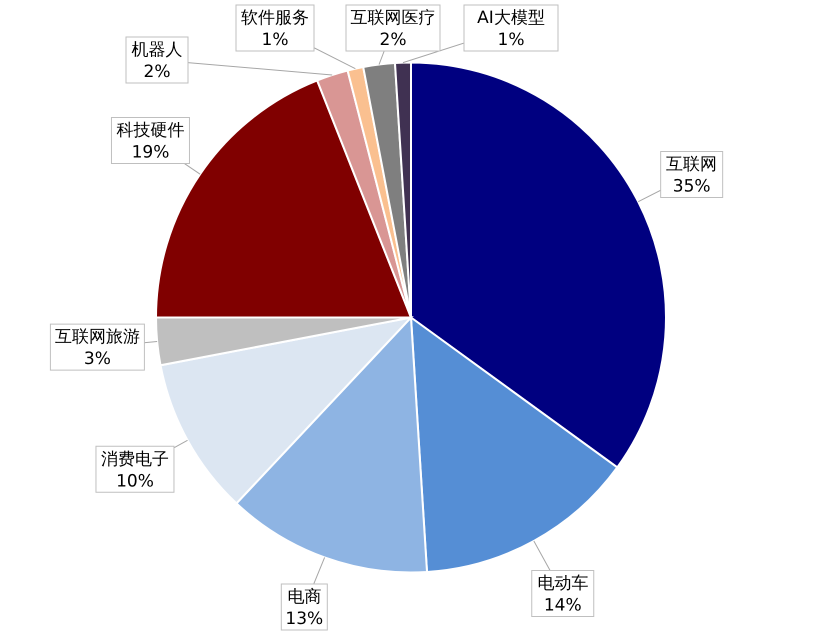  What do you see at coordinates (151, 152) in the screenshot?
I see `data-label: 19%` at bounding box center [151, 152].